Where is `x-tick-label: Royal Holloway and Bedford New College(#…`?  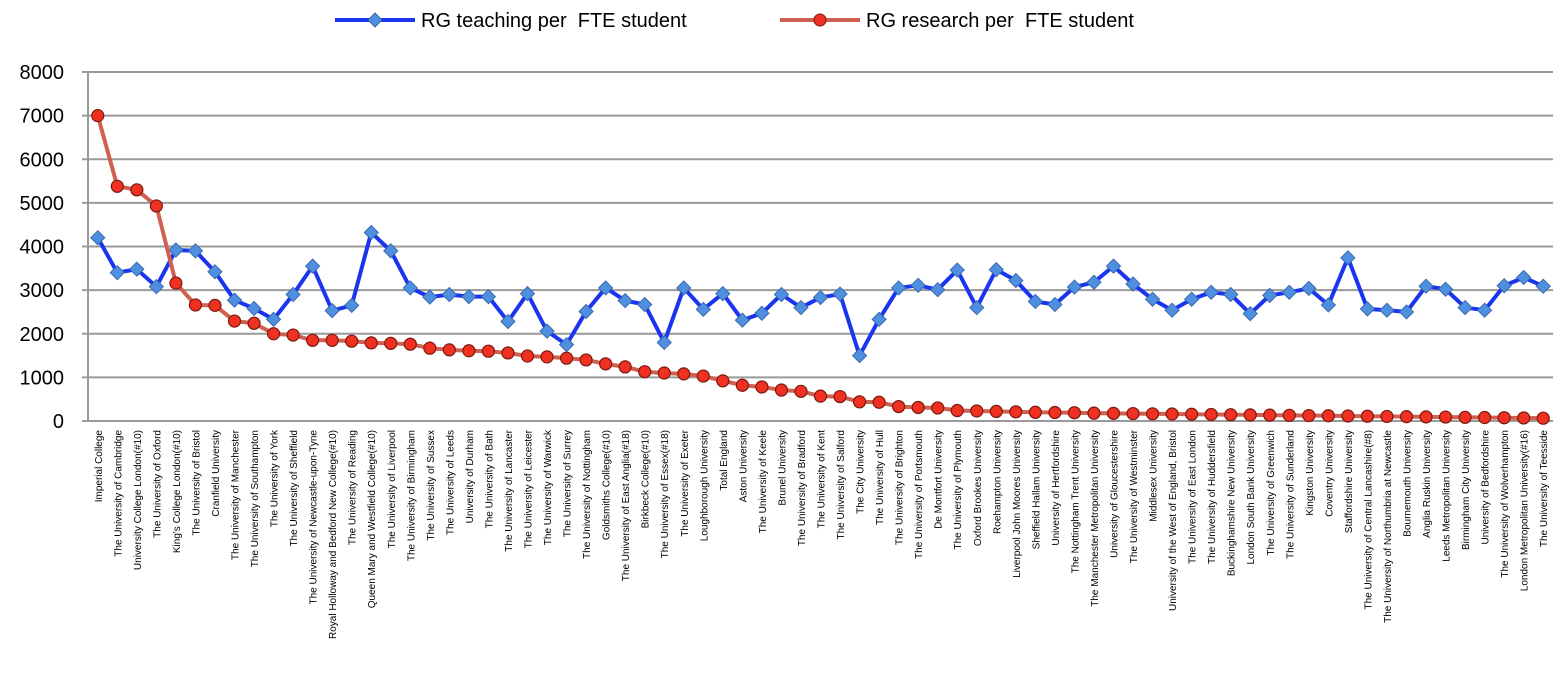 x-tick-label: Royal Holloway and Bedford New College(#… is located at coordinates (333, 534).